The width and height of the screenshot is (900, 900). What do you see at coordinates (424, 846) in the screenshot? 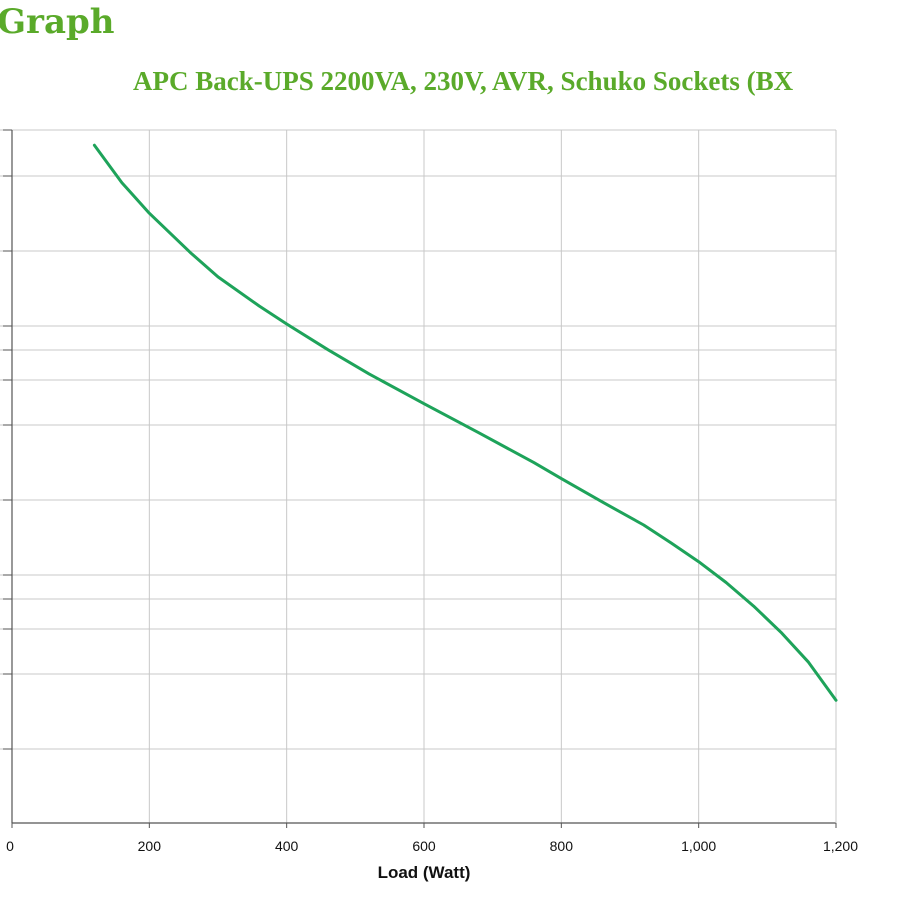
I see `x-tick-label: 600` at bounding box center [424, 846].